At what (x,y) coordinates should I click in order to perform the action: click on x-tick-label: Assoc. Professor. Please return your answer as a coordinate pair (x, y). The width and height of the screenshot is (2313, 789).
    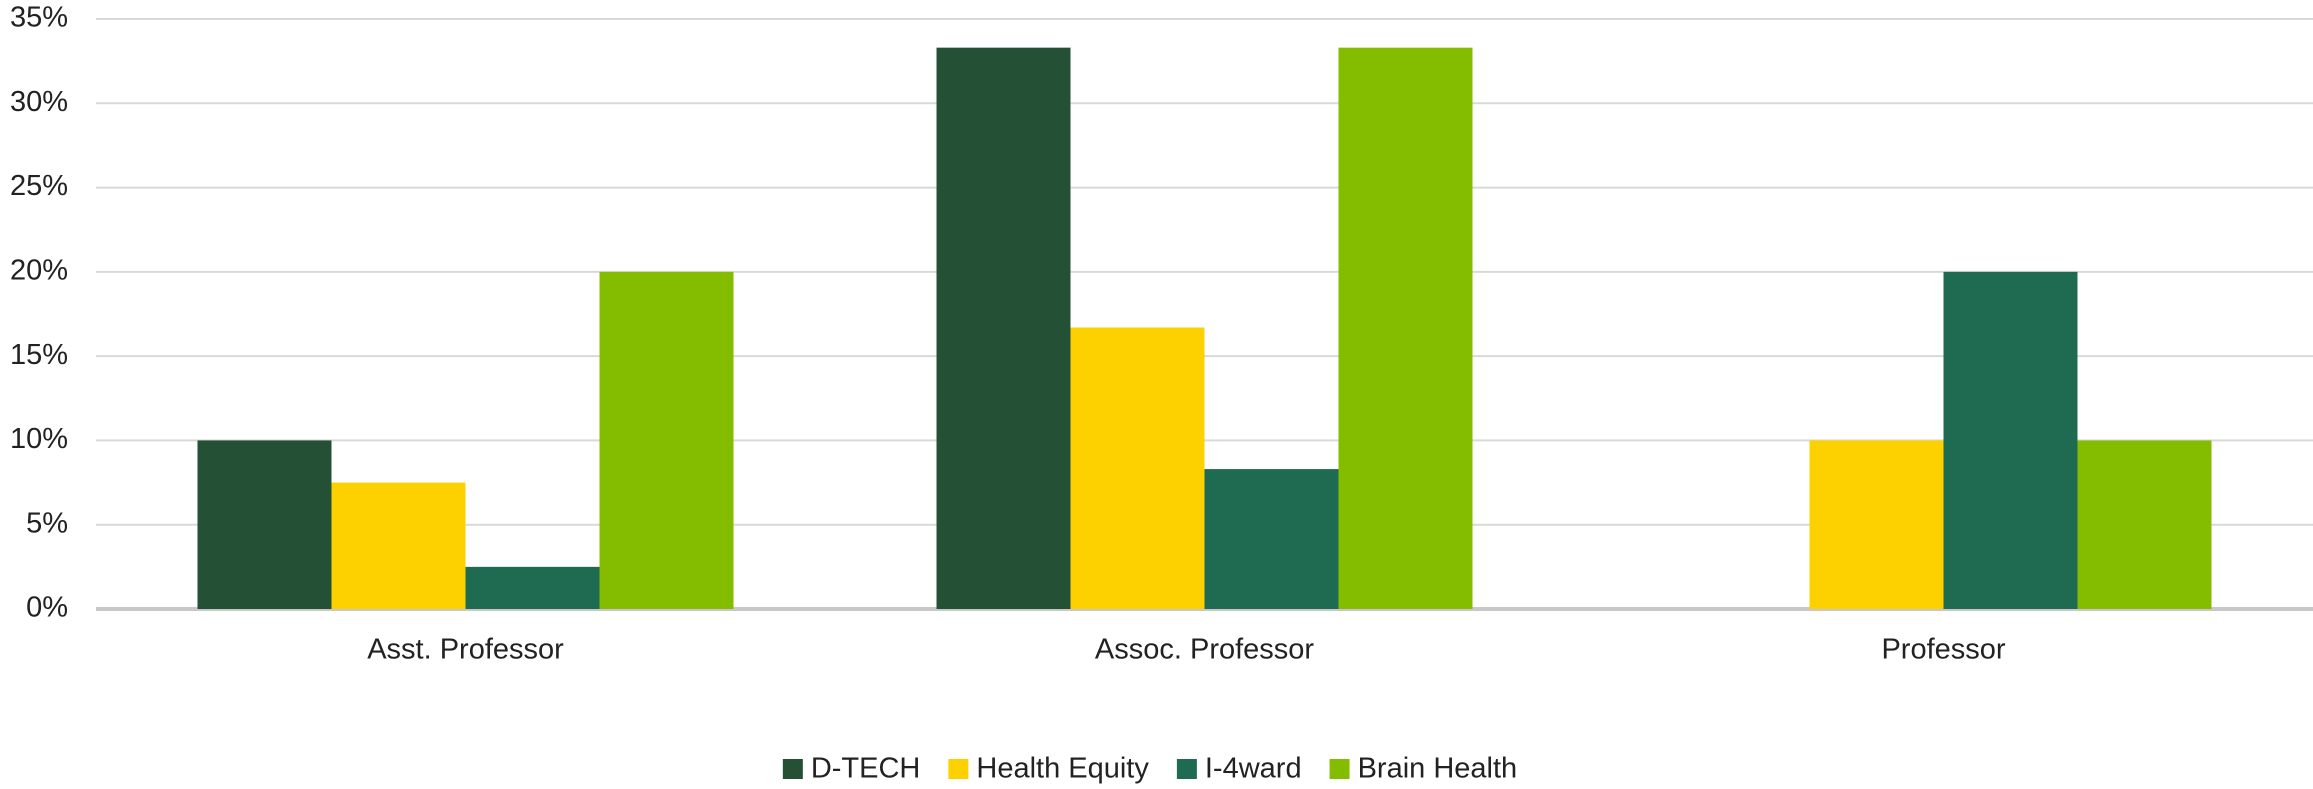
    Looking at the image, I should click on (1205, 650).